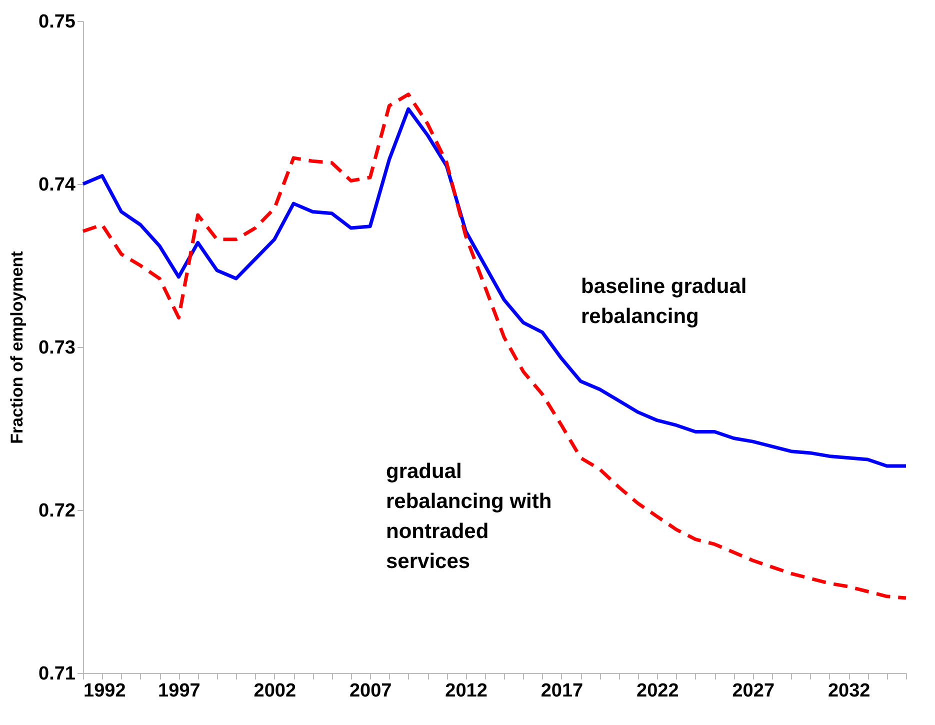 This screenshot has height=725, width=935. Describe the element at coordinates (562, 691) in the screenshot. I see `x-tick-label: 2017` at that location.